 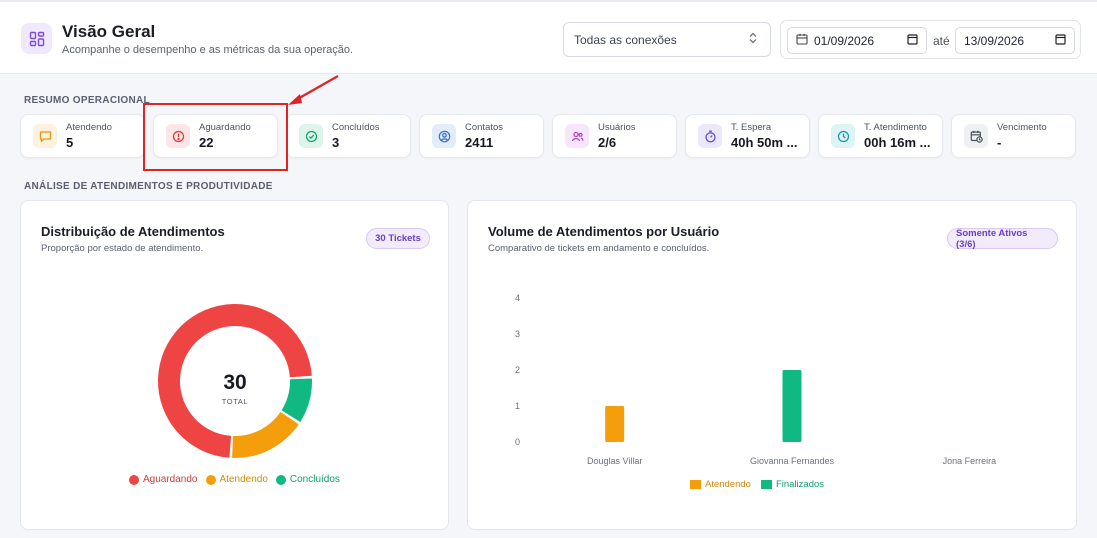 I want to click on legend-item: Concluídos, so click(x=307, y=479).